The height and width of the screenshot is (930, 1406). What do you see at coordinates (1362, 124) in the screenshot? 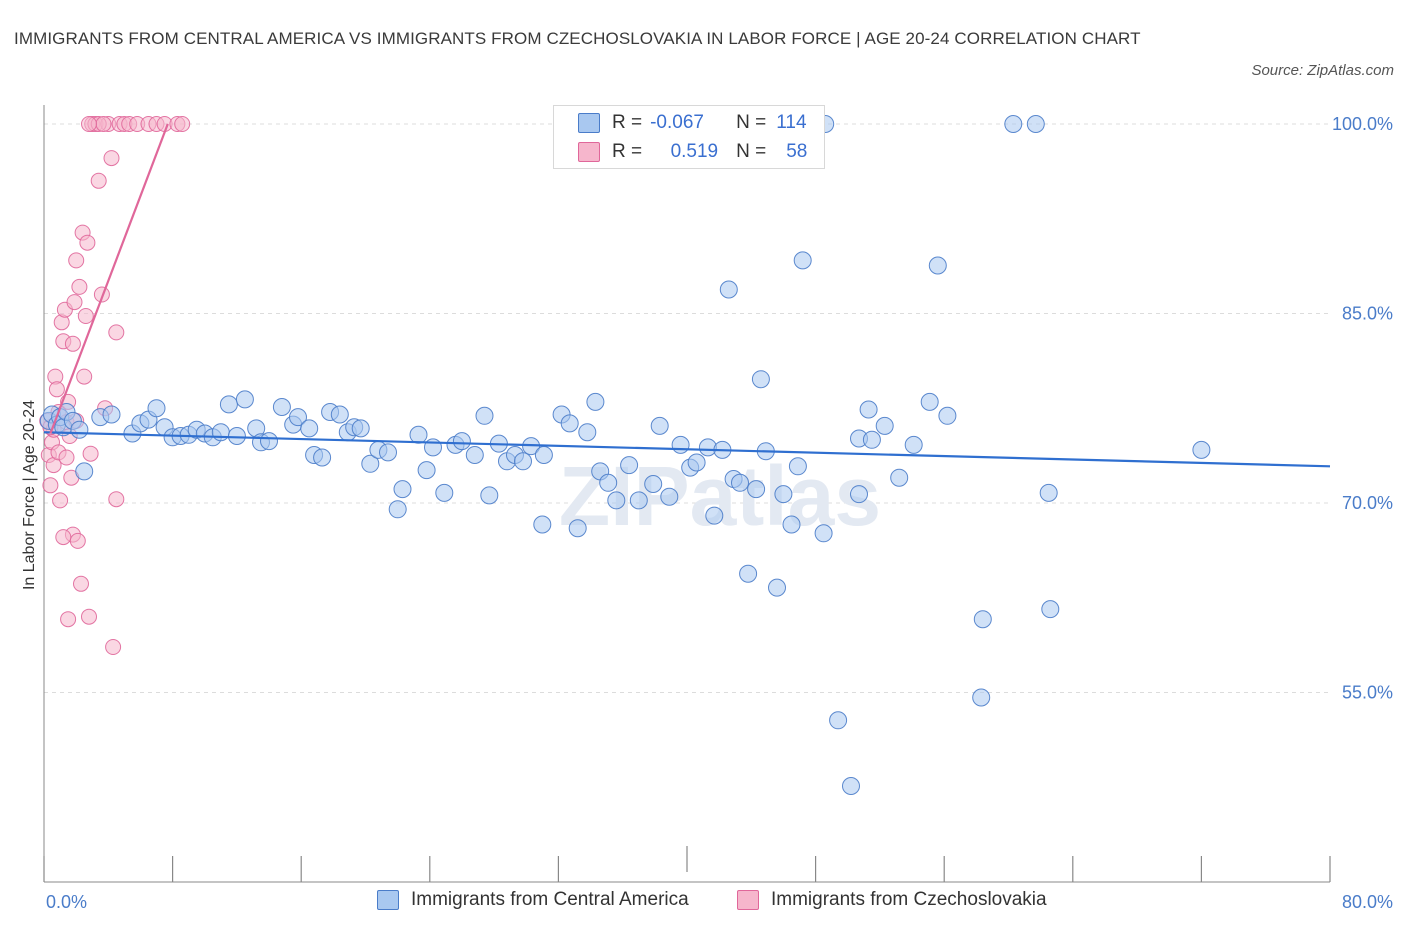
I see `y-tick-label: 100.0%` at bounding box center [1362, 124].